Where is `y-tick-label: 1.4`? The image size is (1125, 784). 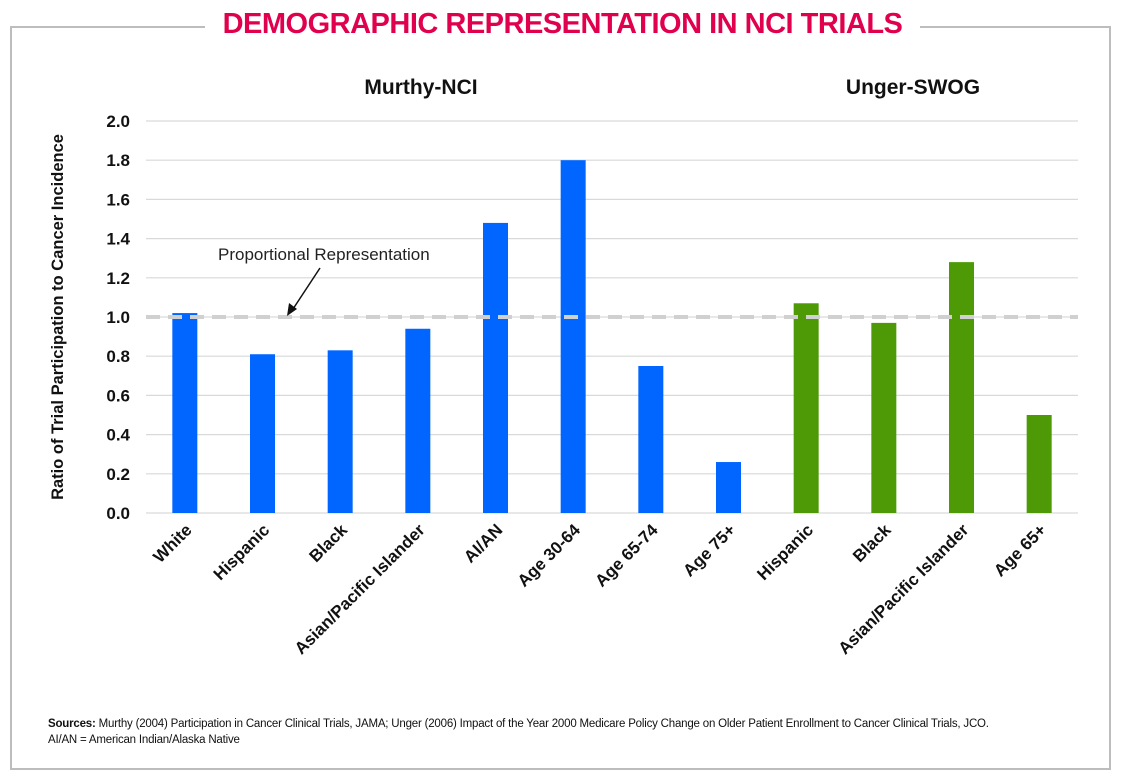
y-tick-label: 1.4 is located at coordinates (118, 239).